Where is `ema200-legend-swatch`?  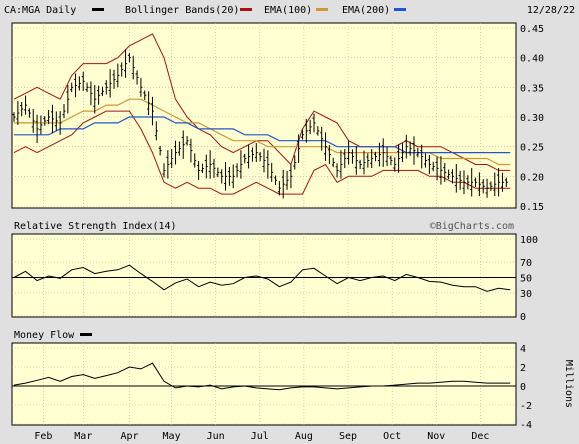 ema200-legend-swatch is located at coordinates (400, 9).